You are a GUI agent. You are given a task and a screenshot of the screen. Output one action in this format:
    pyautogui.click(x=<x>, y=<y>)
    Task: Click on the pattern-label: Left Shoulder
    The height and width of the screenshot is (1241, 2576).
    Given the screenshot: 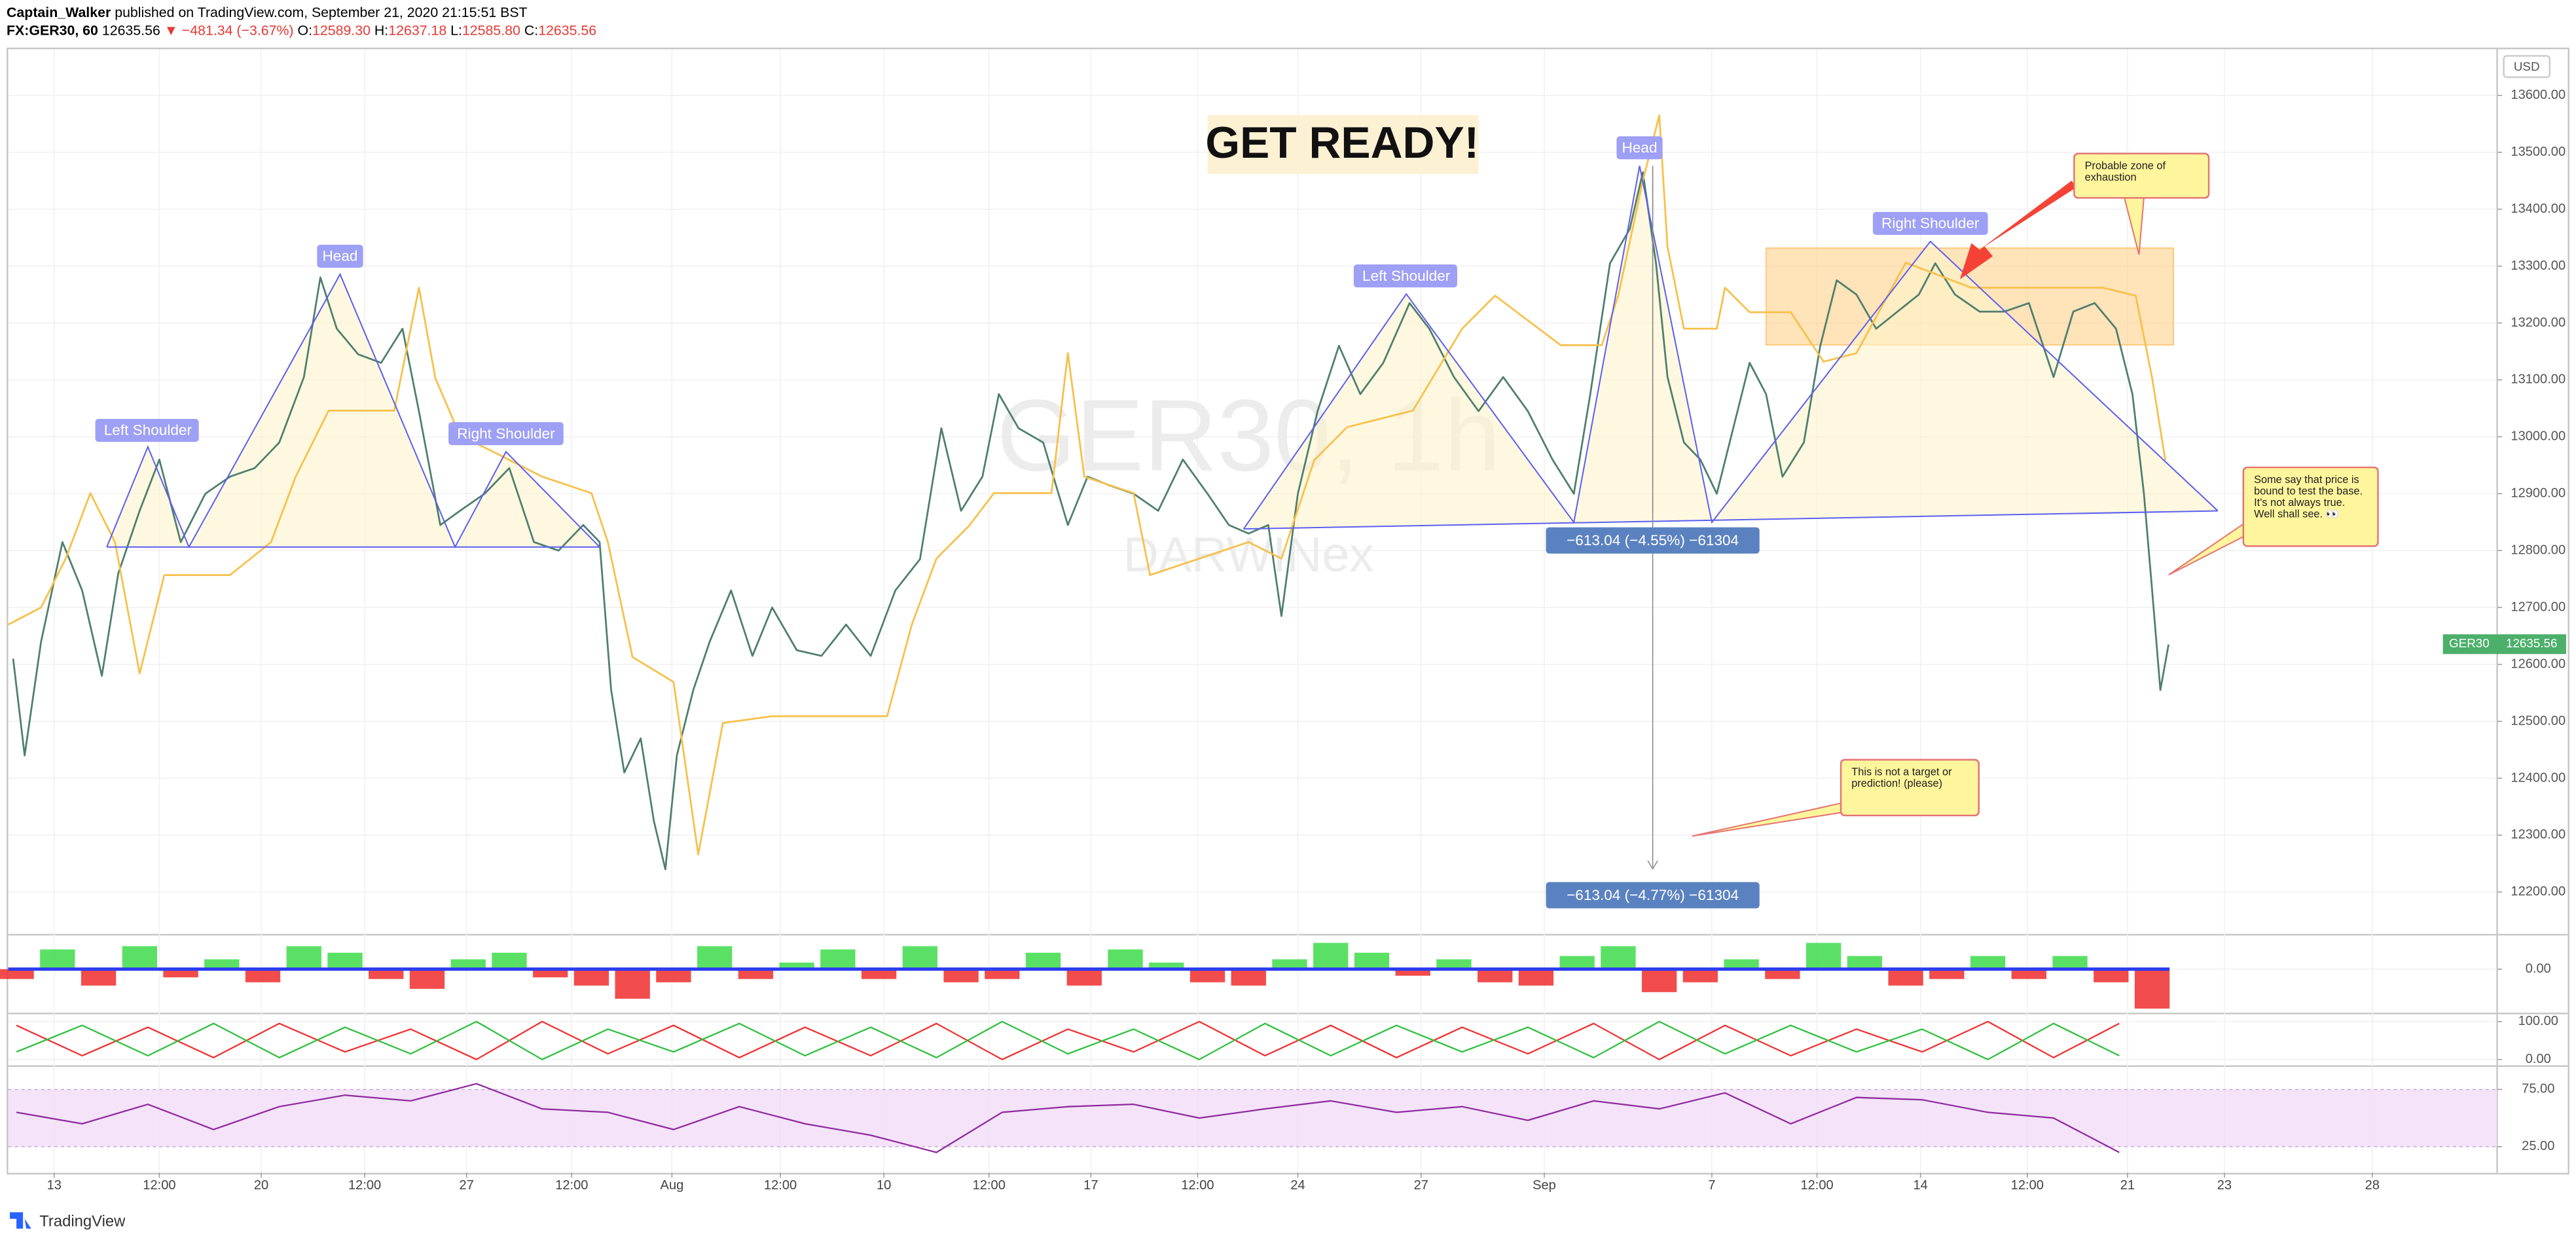 What is the action you would take?
    pyautogui.click(x=1406, y=276)
    